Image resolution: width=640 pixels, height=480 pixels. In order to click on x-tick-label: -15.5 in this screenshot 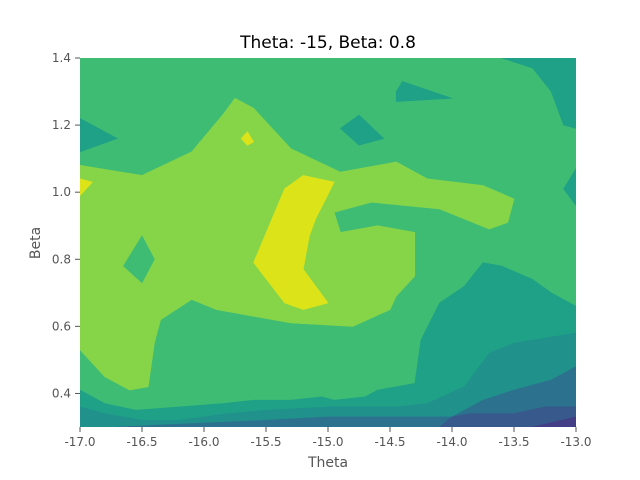, I will do `click(265, 442)`.